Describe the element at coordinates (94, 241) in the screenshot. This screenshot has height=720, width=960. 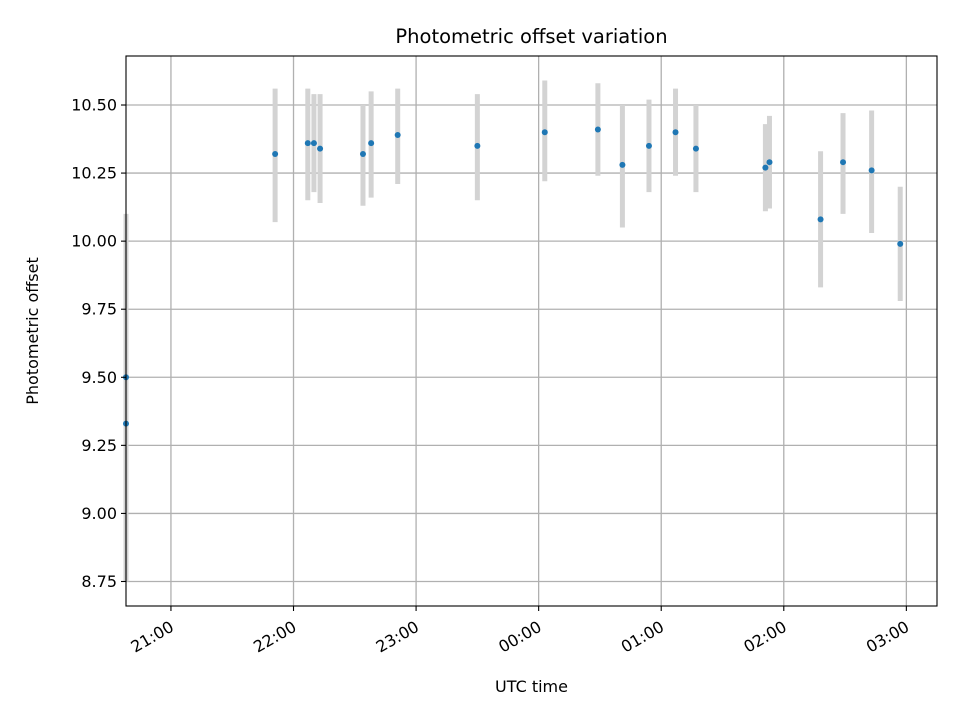
I see `y-tick-label: 10.00` at that location.